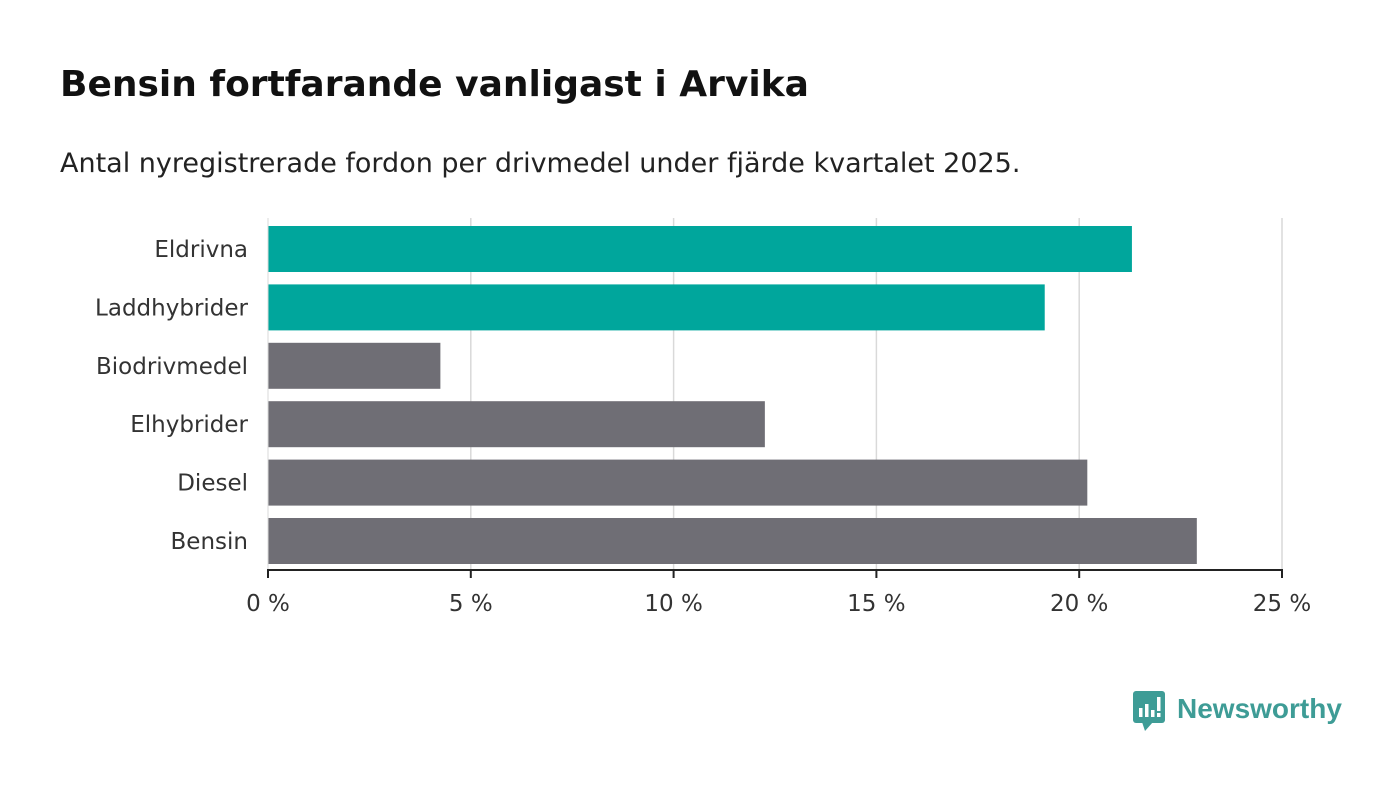 The width and height of the screenshot is (1400, 793). What do you see at coordinates (171, 308) in the screenshot?
I see `category-label: Laddhybrider` at bounding box center [171, 308].